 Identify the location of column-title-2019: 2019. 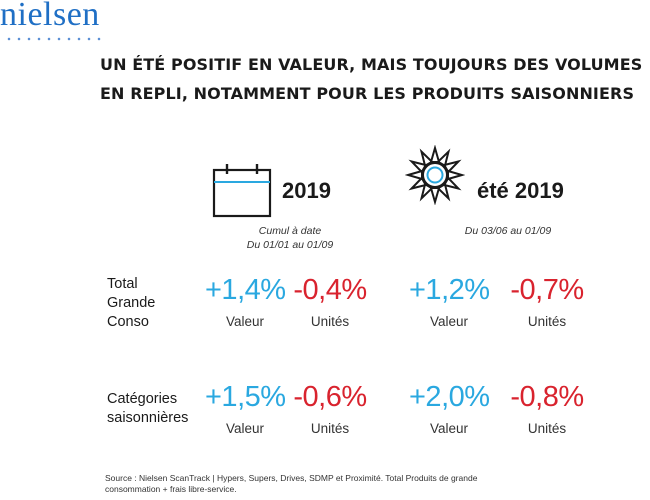
(306, 190).